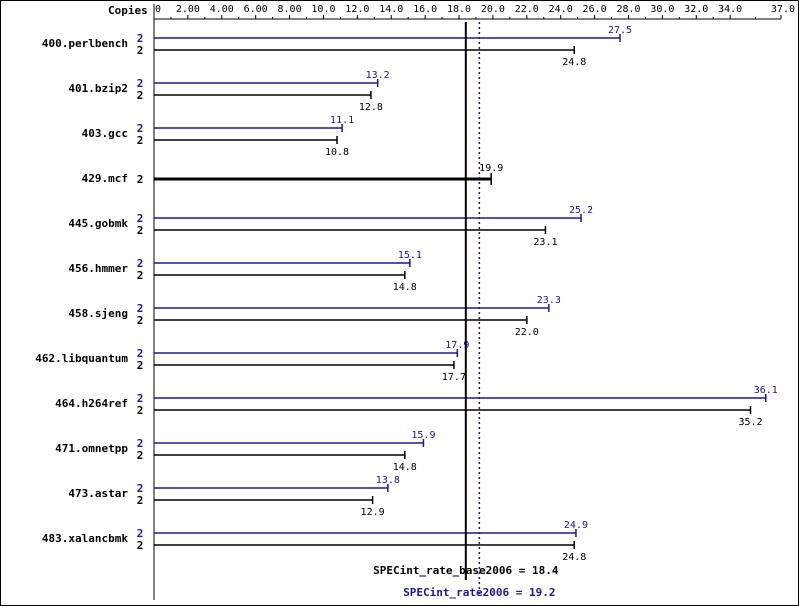  What do you see at coordinates (576, 525) in the screenshot?
I see `peak-value-label: 24.9` at bounding box center [576, 525].